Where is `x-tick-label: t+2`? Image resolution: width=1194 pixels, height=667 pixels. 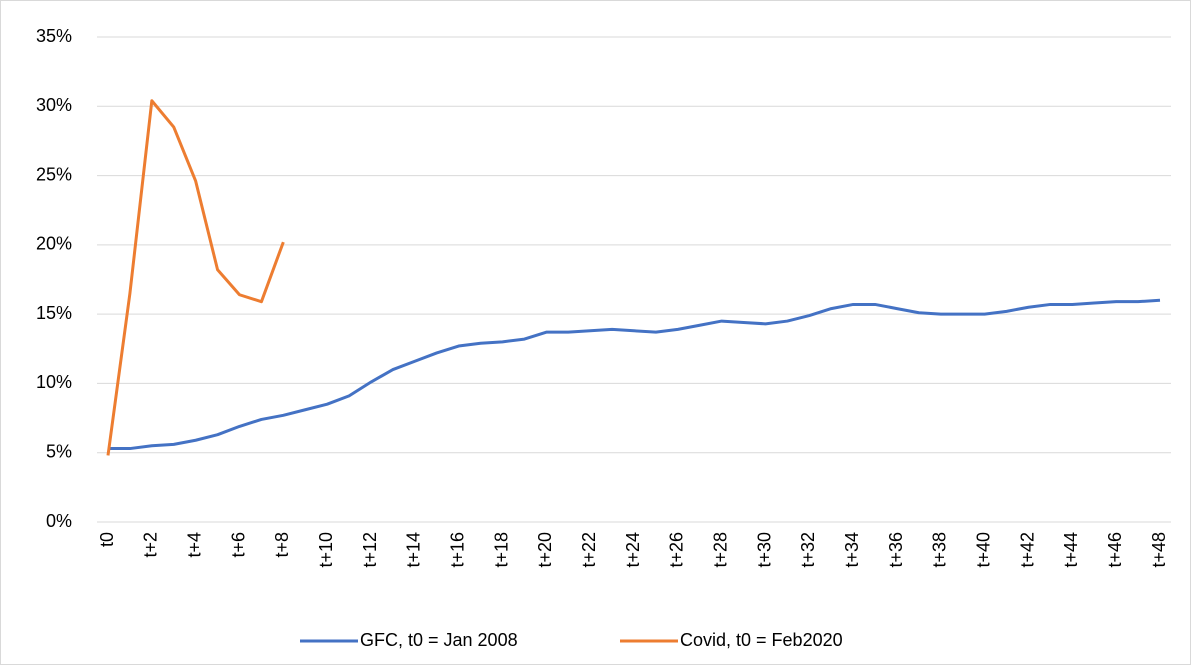 x-tick-label: t+2 is located at coordinates (151, 545).